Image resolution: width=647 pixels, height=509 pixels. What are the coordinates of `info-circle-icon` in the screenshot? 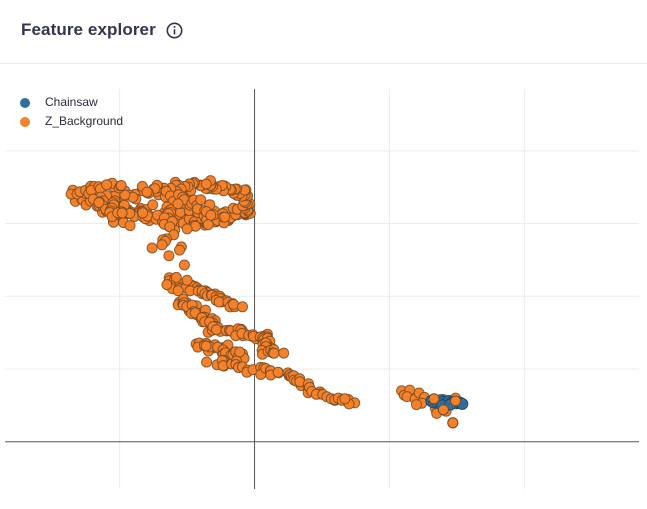 It's located at (174, 30).